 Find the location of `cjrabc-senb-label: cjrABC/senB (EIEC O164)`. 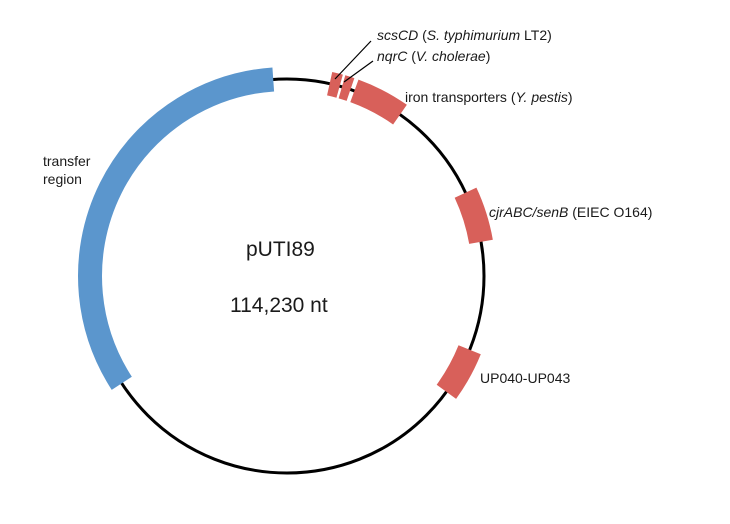

cjrabc-senb-label: cjrABC/senB (EIEC O164) is located at coordinates (570, 212).